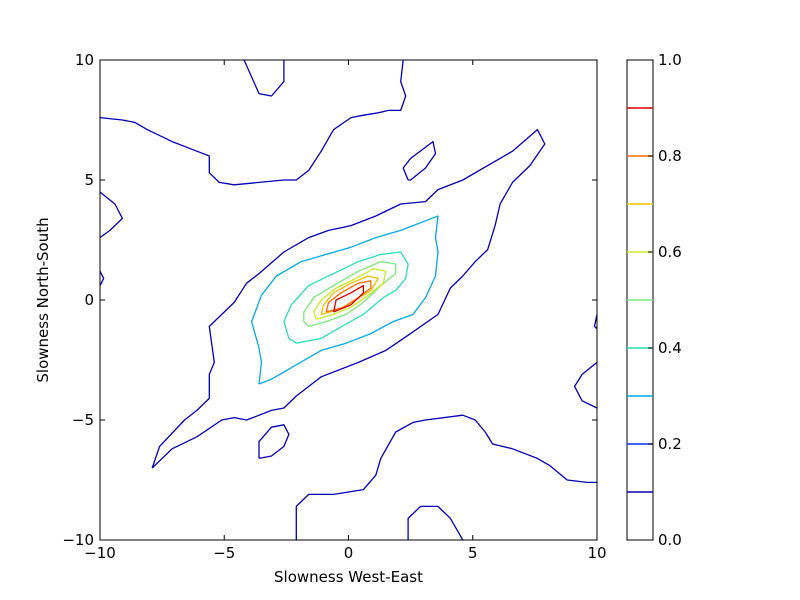 The width and height of the screenshot is (800, 600). Describe the element at coordinates (670, 444) in the screenshot. I see `colorbar-tick-label: 0.2` at that location.